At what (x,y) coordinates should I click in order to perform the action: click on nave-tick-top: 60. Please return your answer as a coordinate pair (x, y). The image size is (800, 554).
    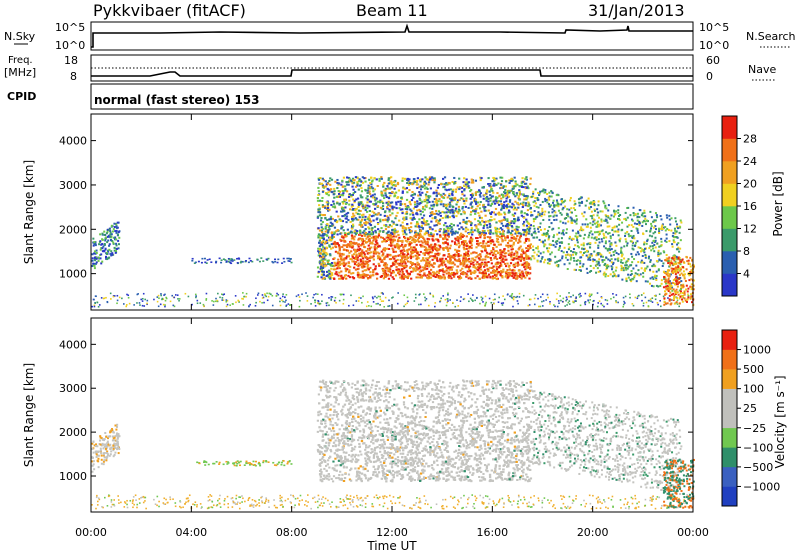
    Looking at the image, I should click on (713, 60).